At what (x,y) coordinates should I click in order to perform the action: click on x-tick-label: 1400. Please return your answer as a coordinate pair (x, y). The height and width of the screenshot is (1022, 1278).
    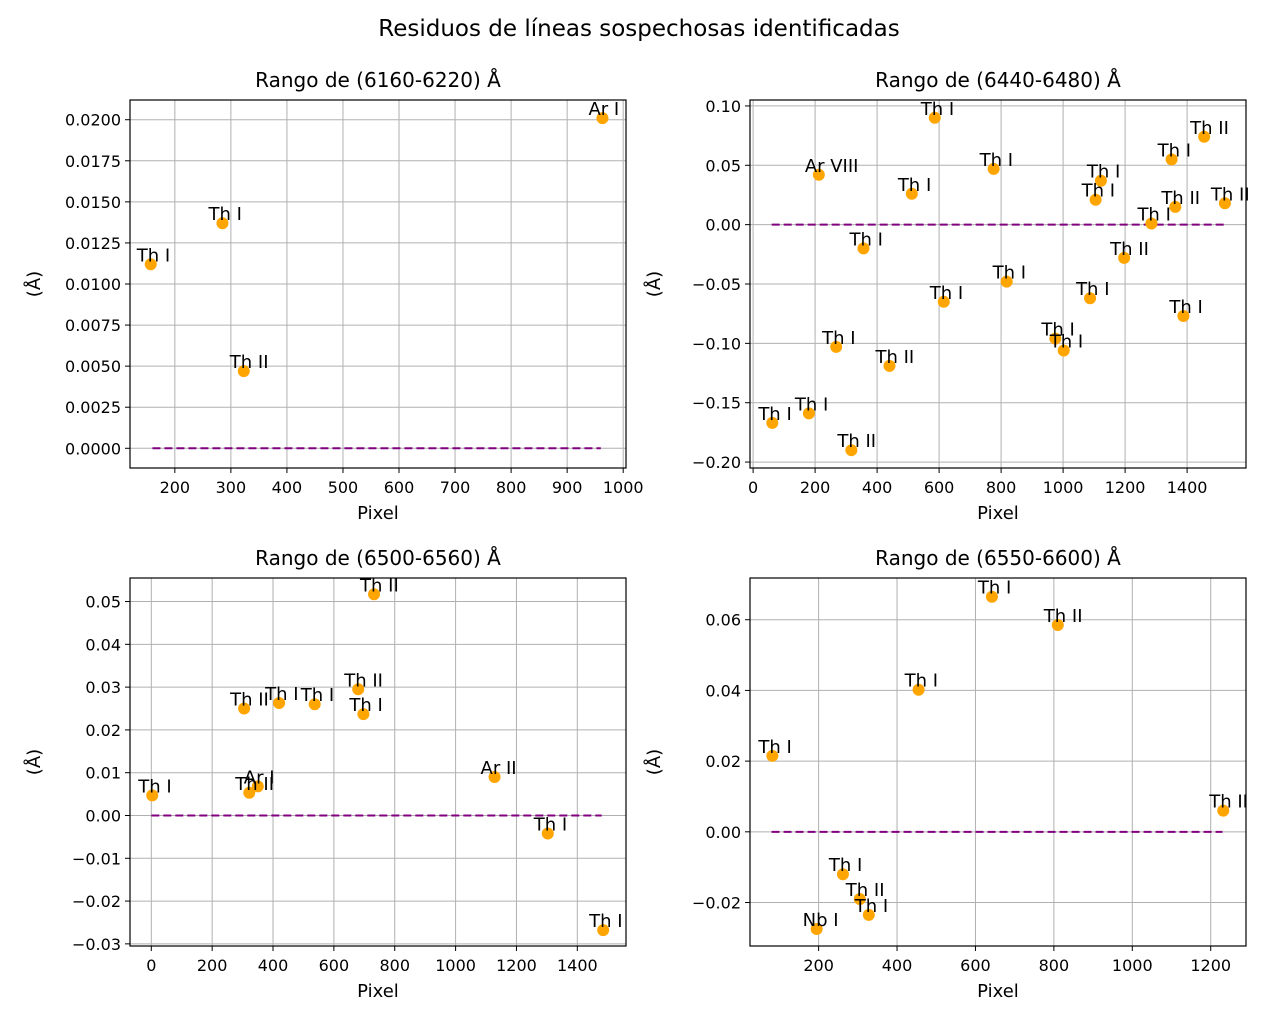
    Looking at the image, I should click on (577, 965).